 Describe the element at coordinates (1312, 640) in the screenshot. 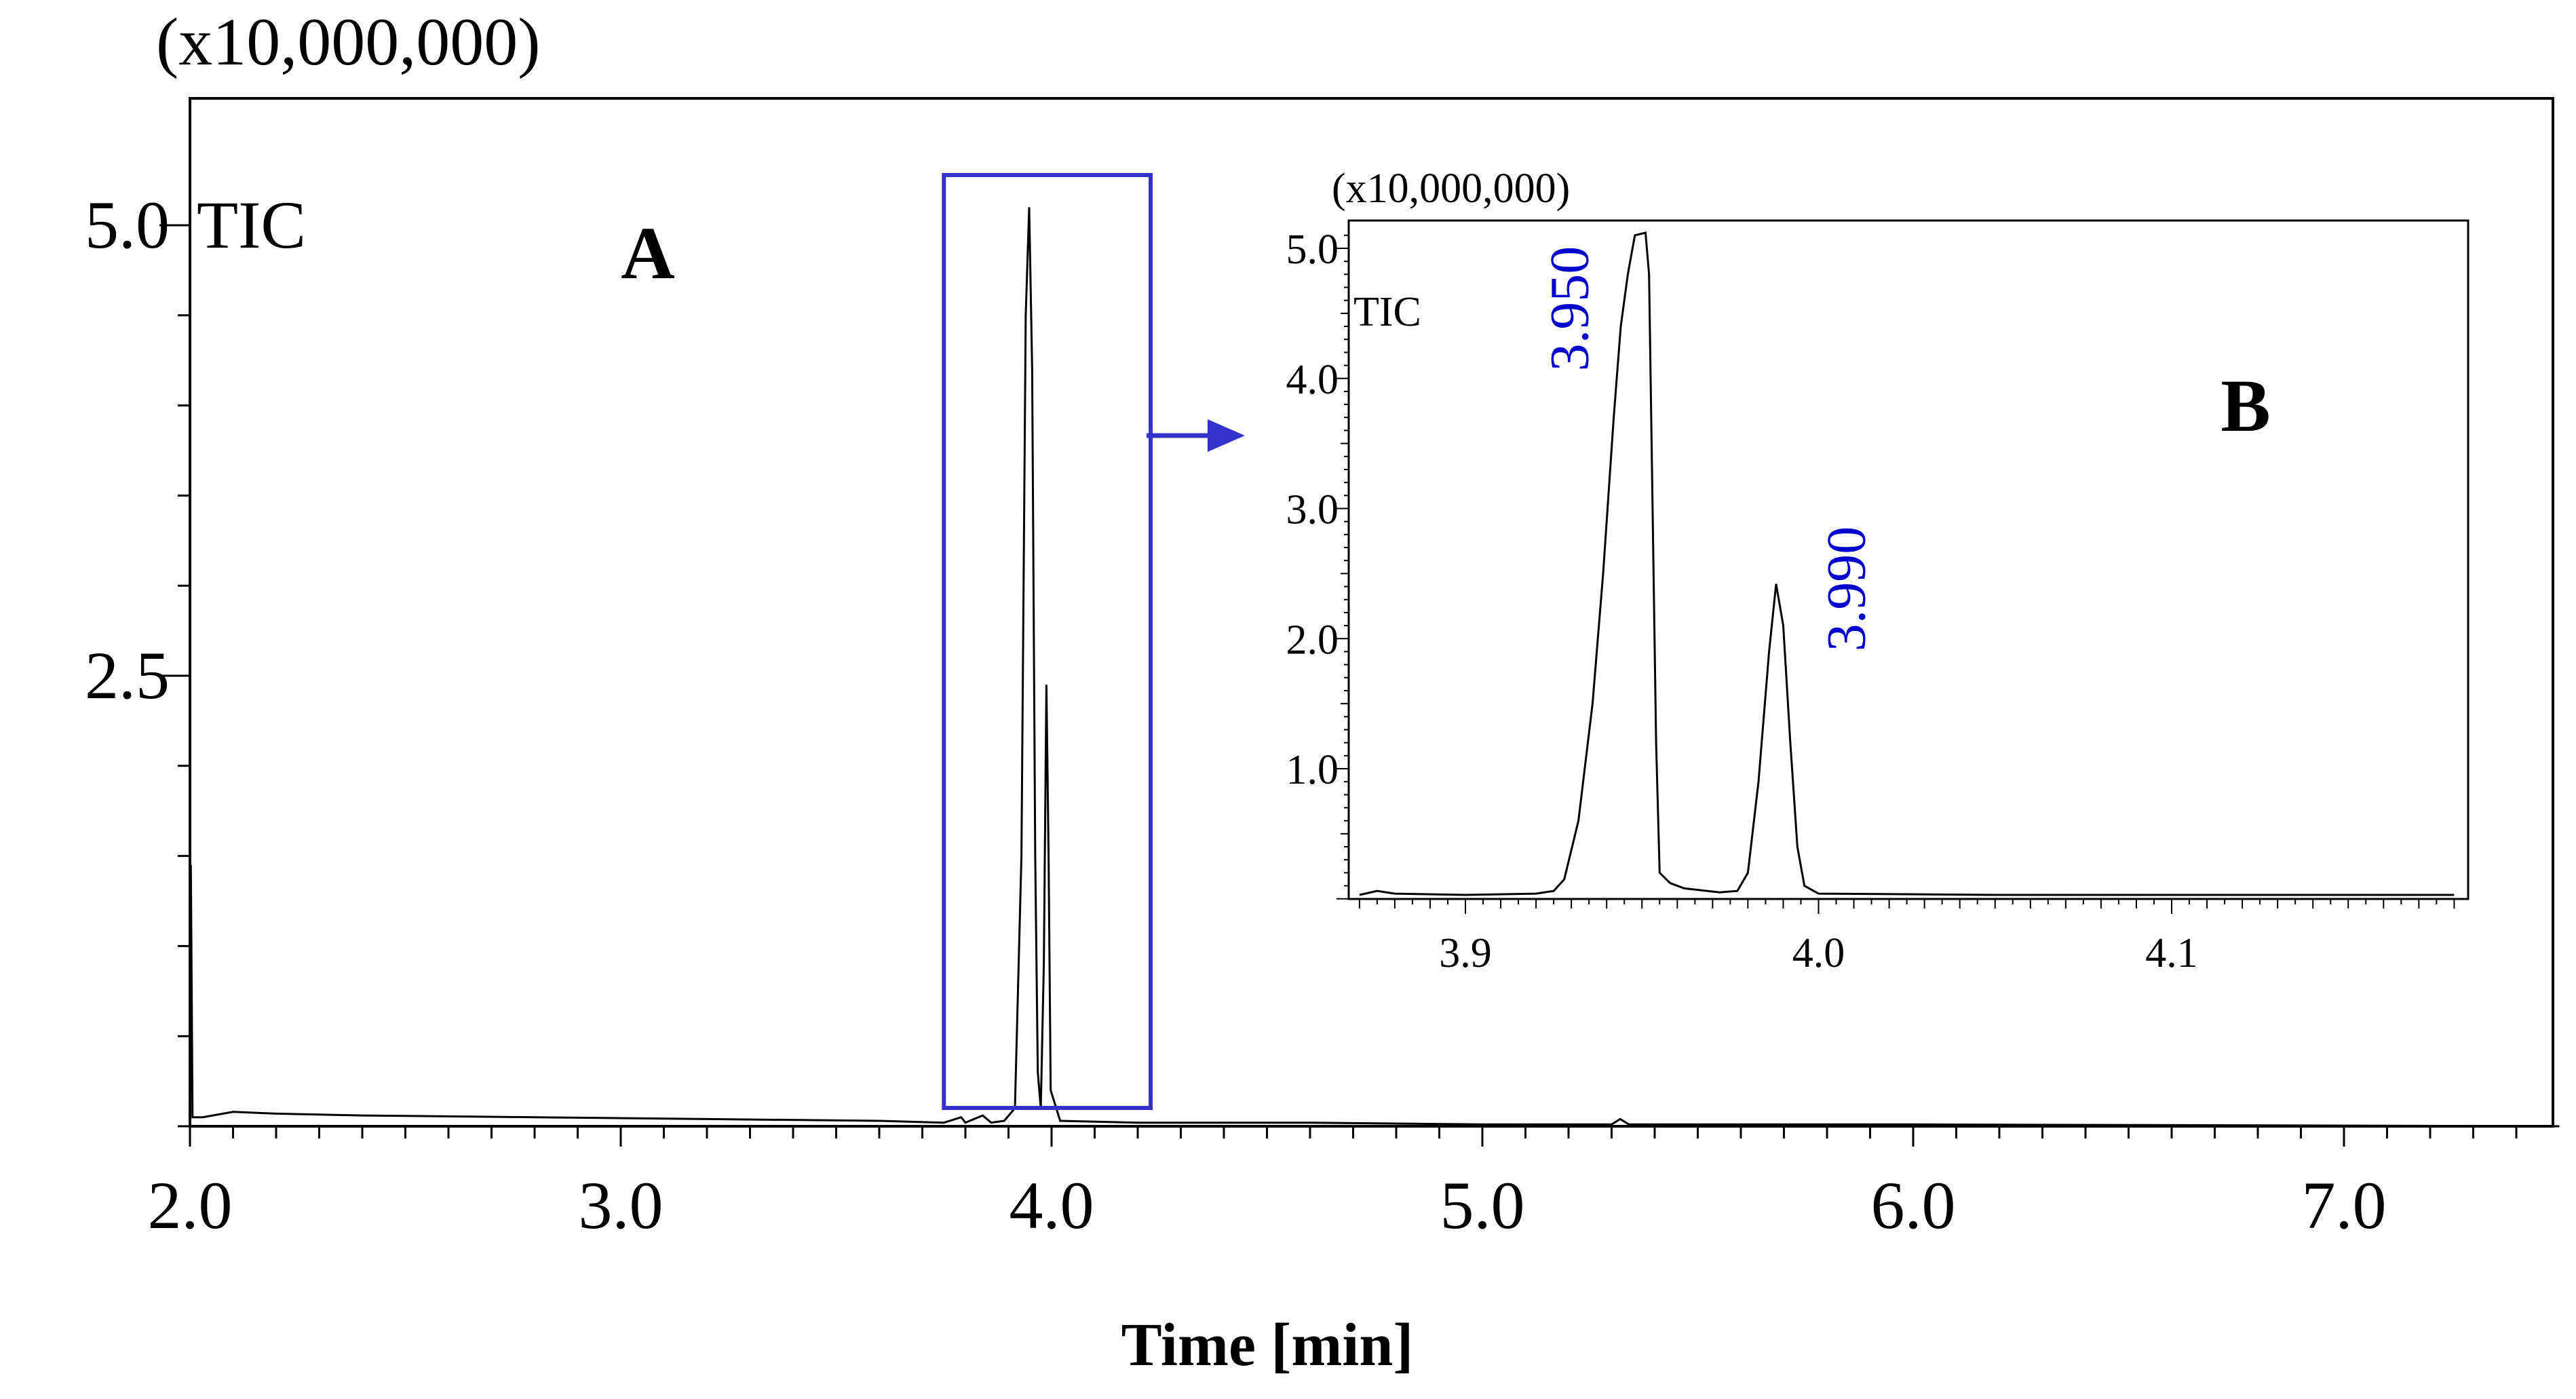

I see `panel-b-y-tick-label: 2.0` at that location.